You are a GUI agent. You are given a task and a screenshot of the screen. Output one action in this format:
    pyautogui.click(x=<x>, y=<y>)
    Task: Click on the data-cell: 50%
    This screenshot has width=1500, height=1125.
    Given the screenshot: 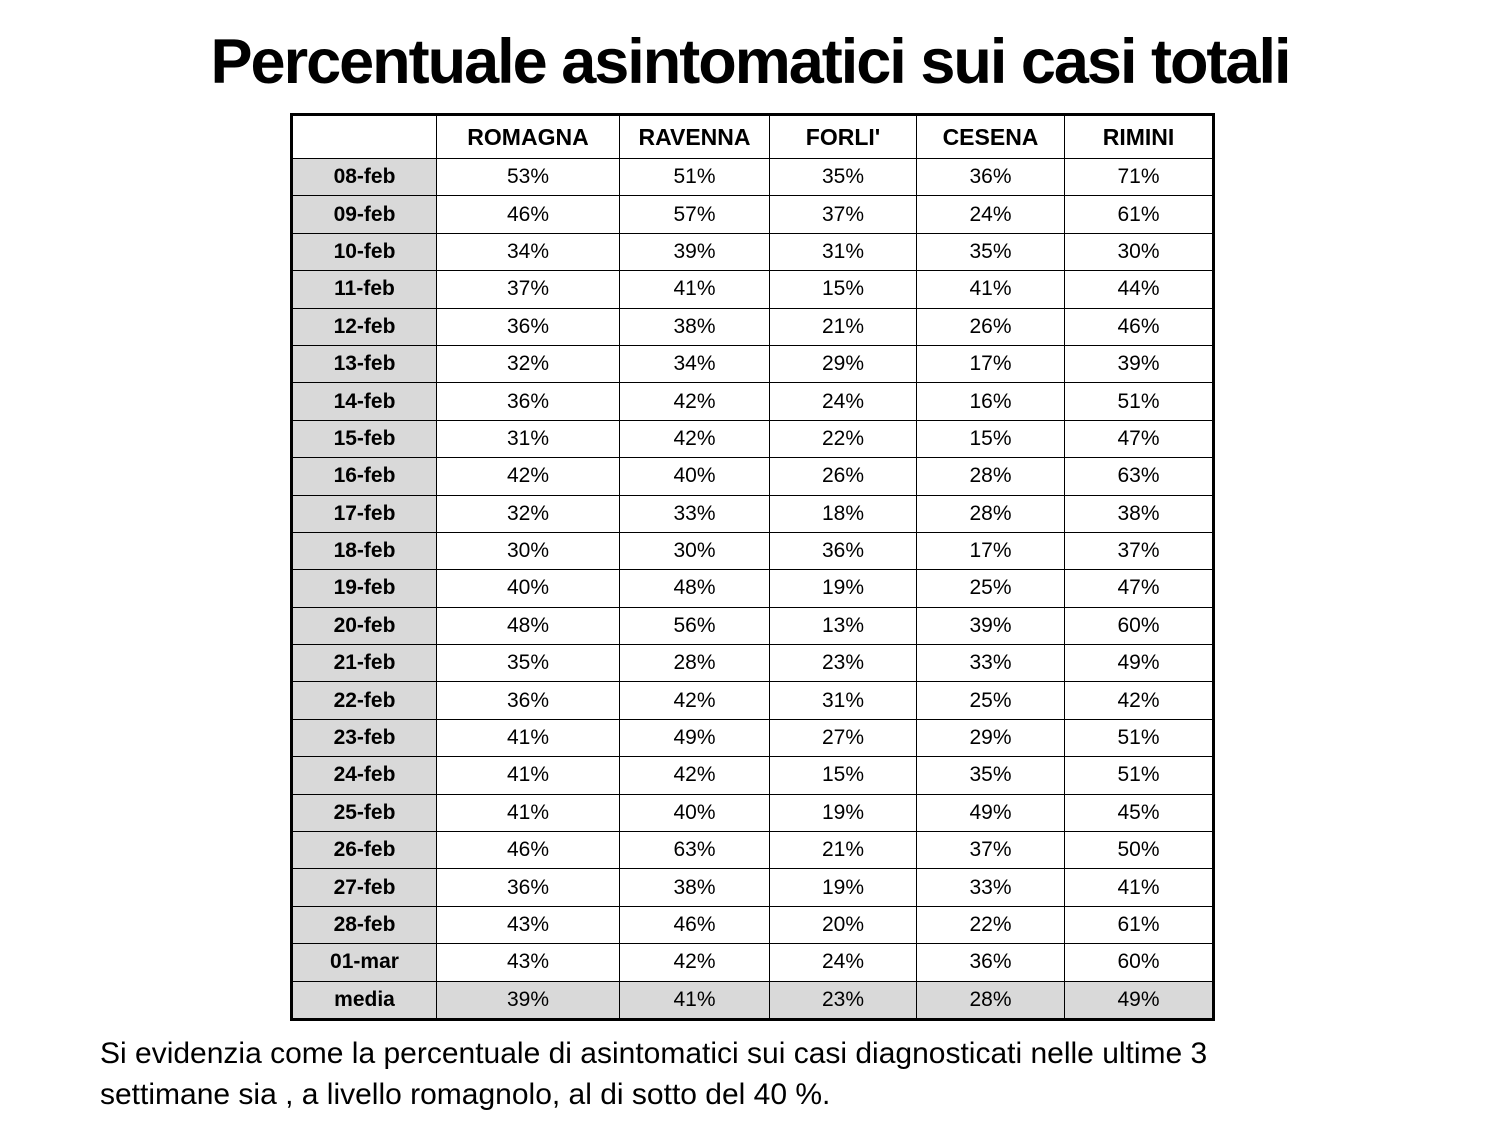 What is the action you would take?
    pyautogui.click(x=1139, y=850)
    